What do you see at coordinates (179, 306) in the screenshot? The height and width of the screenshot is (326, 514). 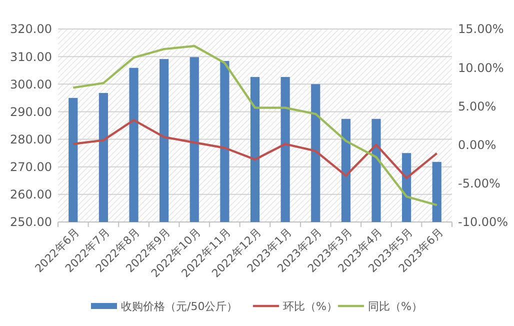 I see `legend-label: 收购价格（元/50公斤）` at bounding box center [179, 306].